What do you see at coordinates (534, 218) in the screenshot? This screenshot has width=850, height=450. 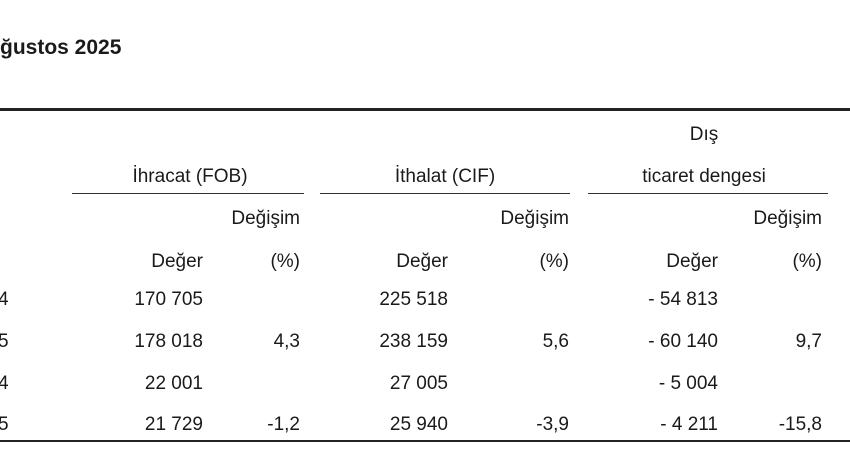 I see `import-change-header: Değişim` at bounding box center [534, 218].